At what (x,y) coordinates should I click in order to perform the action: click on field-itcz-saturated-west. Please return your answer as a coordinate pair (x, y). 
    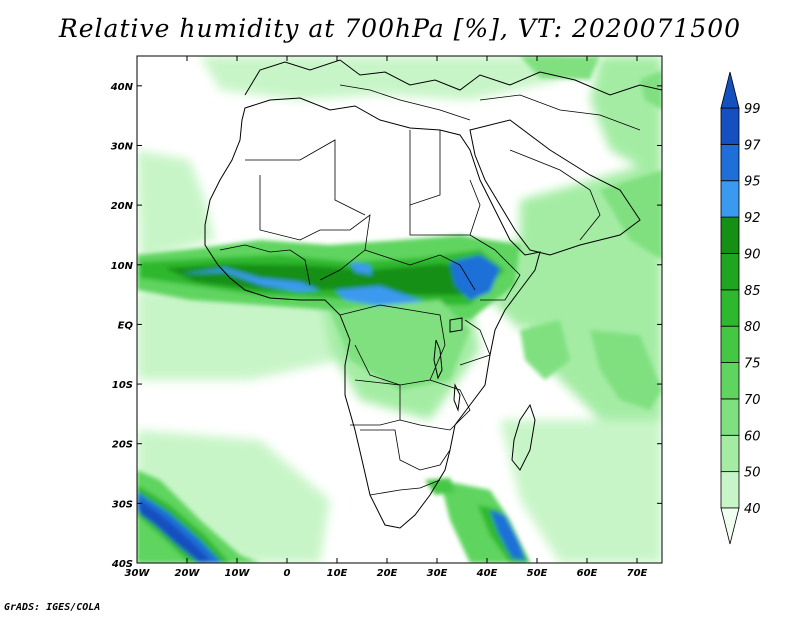
    Looking at the image, I should click on (250, 280).